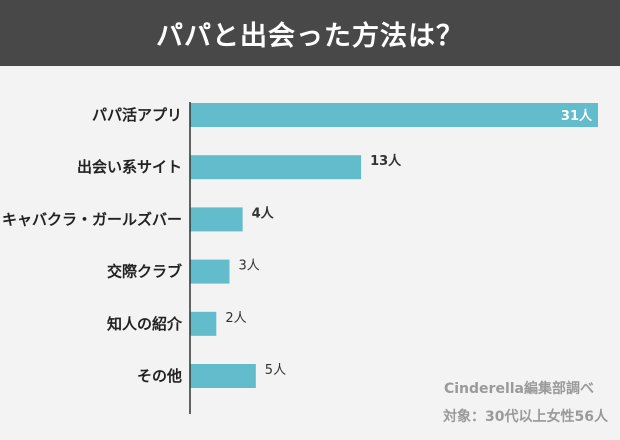  I want to click on value-label-0: 31人, so click(577, 116).